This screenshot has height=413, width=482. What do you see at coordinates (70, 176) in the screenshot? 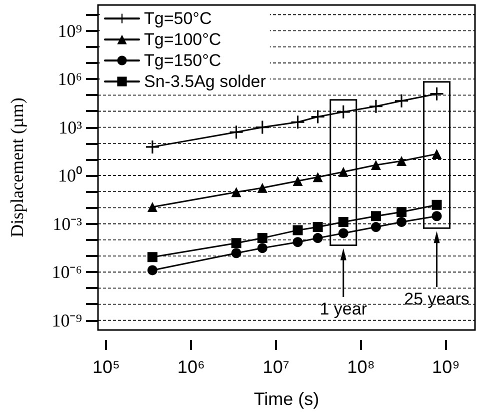
I see `y-tick-label: 10⁰` at bounding box center [70, 176].